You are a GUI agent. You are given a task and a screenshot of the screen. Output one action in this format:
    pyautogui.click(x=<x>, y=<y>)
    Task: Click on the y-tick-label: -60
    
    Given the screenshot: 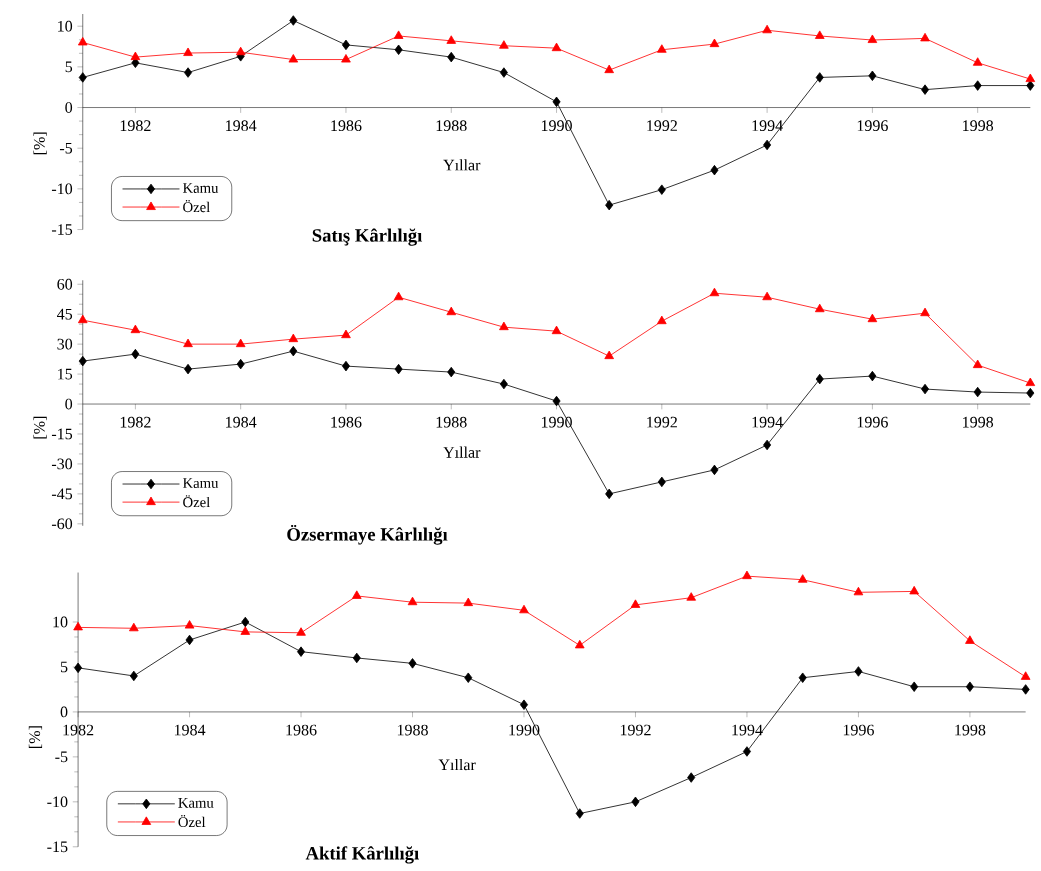 What is the action you would take?
    pyautogui.click(x=62, y=523)
    